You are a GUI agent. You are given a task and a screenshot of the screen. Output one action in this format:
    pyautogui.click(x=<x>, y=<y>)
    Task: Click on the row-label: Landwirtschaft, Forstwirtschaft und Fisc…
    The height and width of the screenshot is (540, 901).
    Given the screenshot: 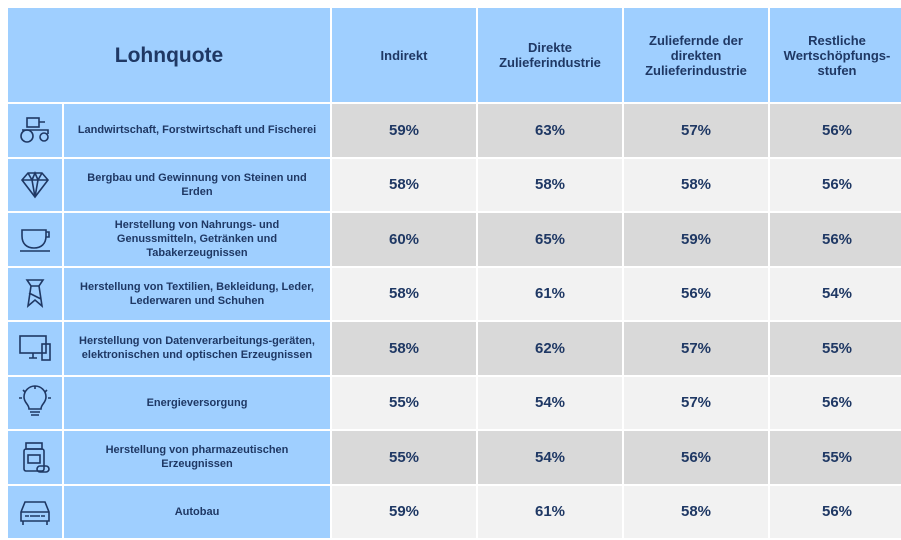 What is the action you would take?
    pyautogui.click(x=197, y=130)
    